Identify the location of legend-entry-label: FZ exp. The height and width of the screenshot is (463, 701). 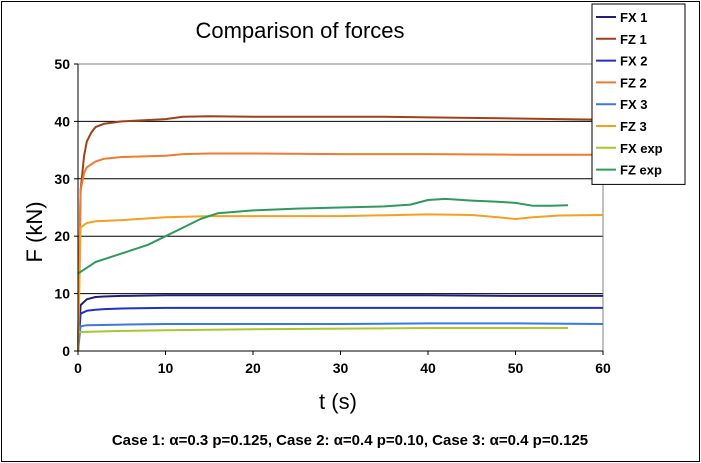
(641, 170).